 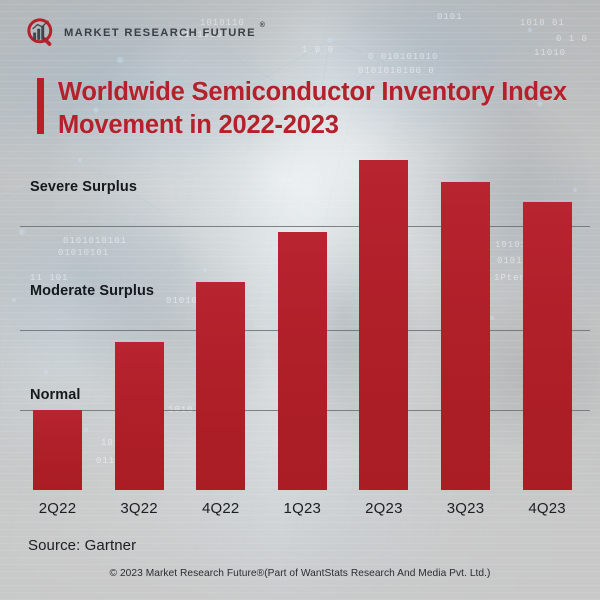 What do you see at coordinates (220, 508) in the screenshot?
I see `x-axis-tick-4Q22: 4Q22` at bounding box center [220, 508].